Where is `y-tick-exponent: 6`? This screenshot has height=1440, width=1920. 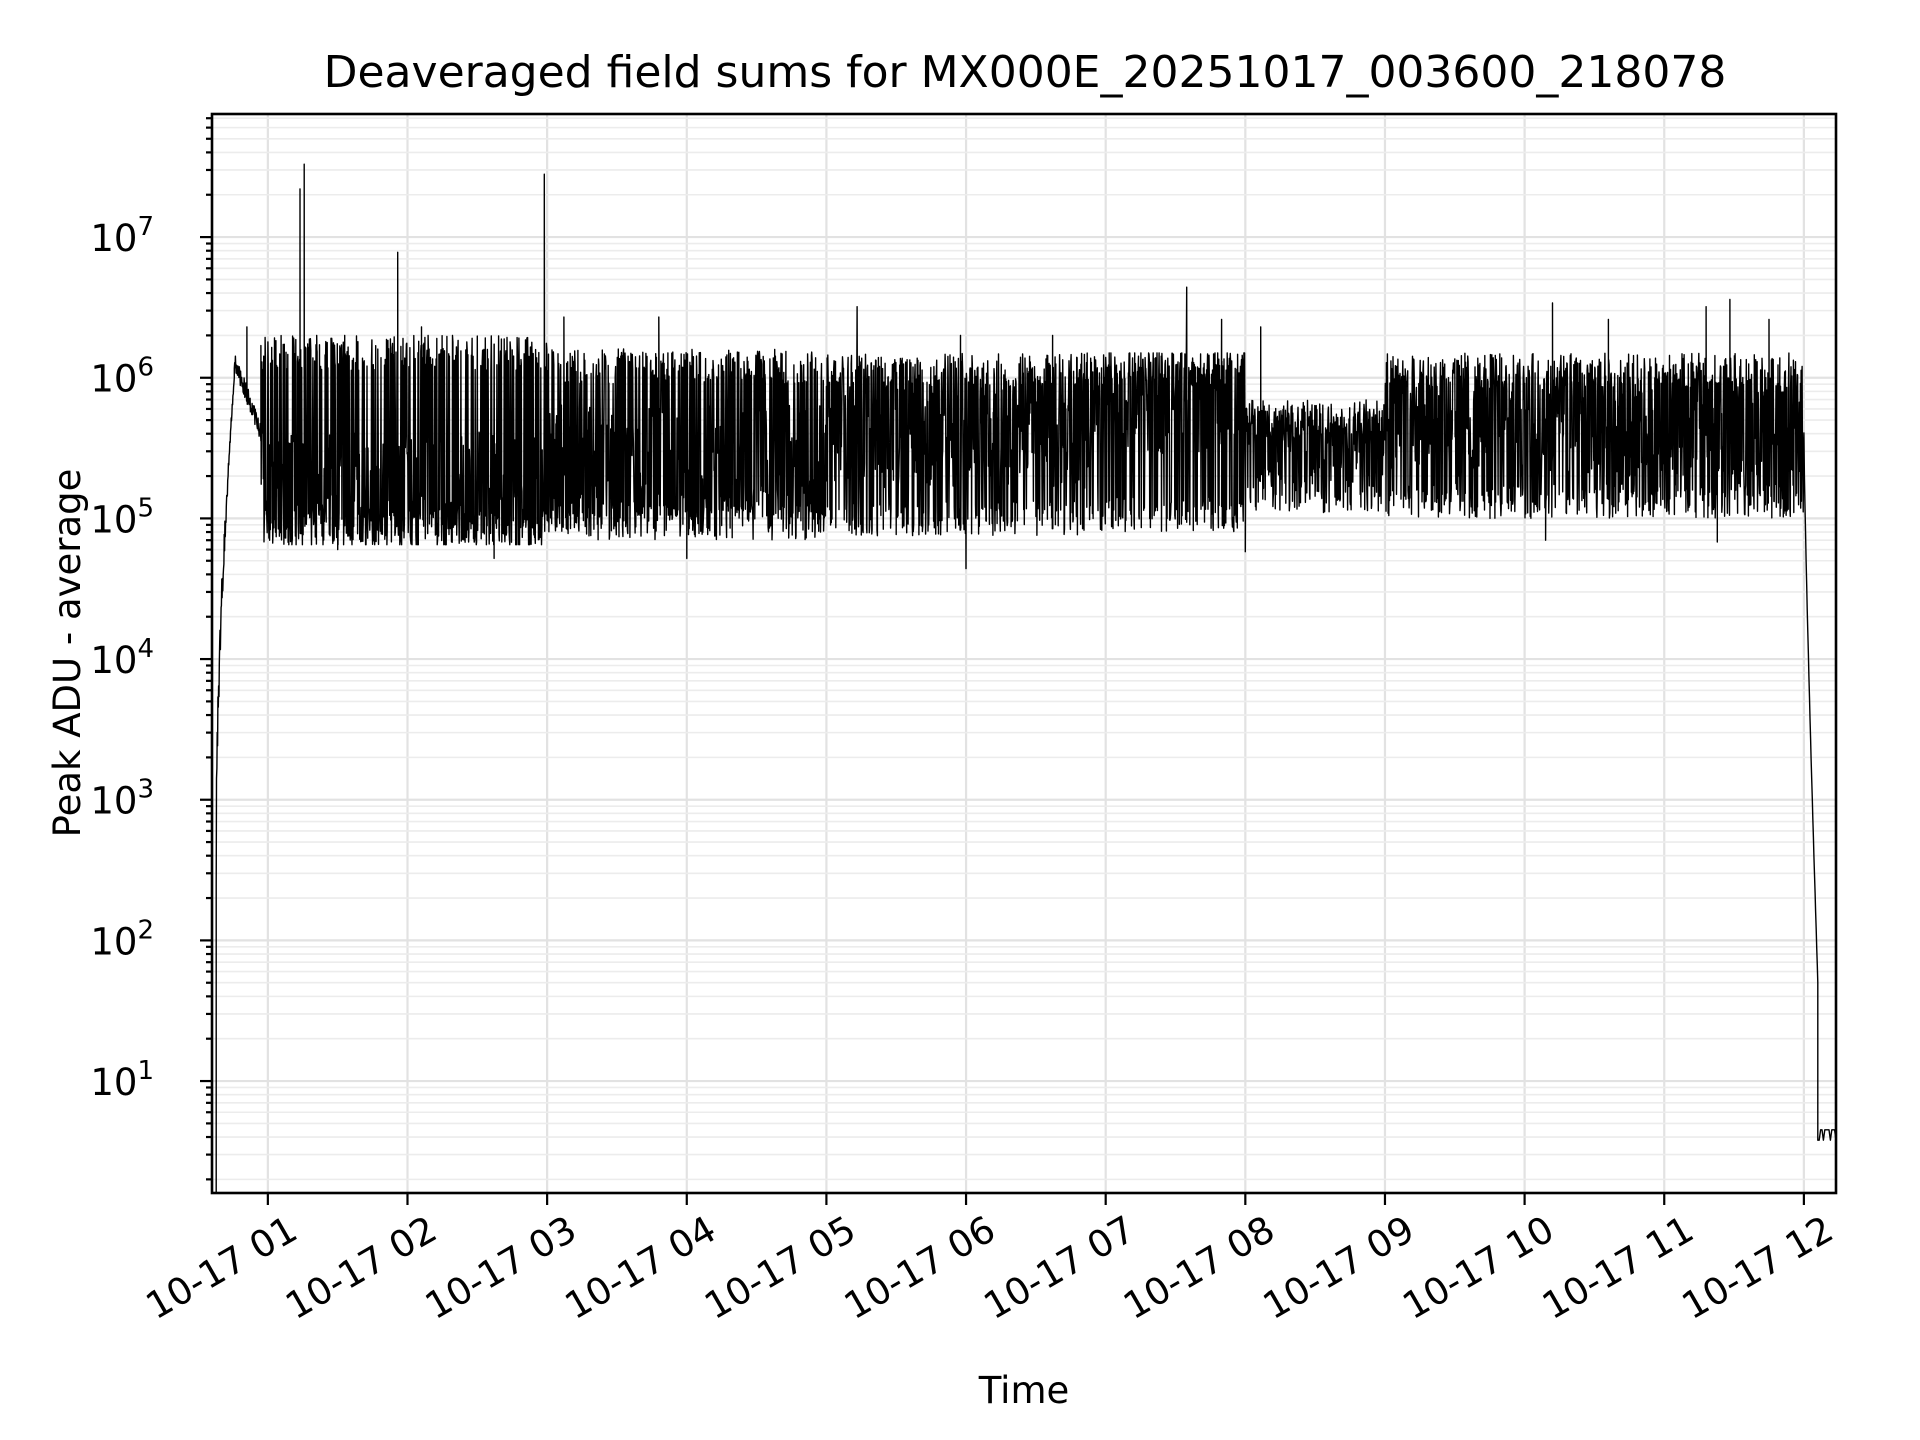
y-tick-exponent: 6 is located at coordinates (145, 368).